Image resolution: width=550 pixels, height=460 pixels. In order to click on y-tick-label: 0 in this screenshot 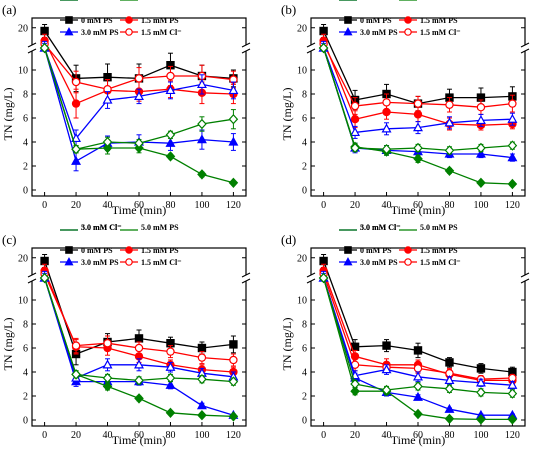, I will do `click(25, 191)`.